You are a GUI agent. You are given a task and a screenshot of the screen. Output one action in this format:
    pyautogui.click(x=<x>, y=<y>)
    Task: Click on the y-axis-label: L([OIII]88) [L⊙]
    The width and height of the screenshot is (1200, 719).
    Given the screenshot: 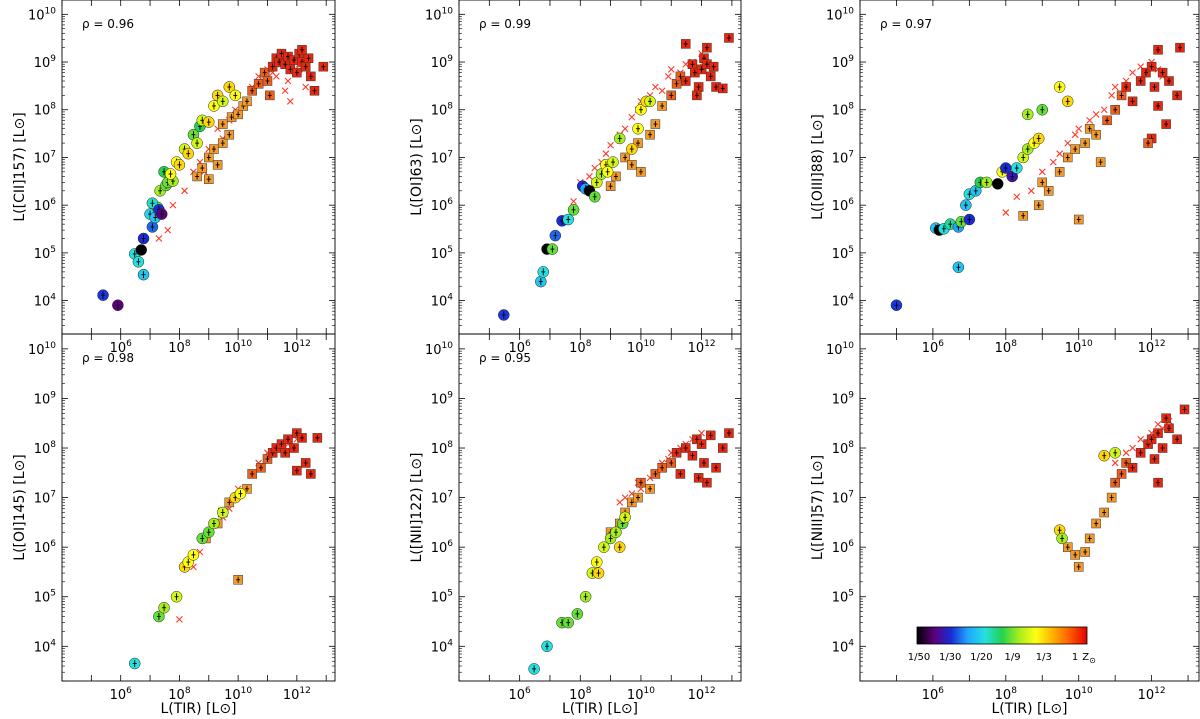 What is the action you would take?
    pyautogui.click(x=818, y=167)
    